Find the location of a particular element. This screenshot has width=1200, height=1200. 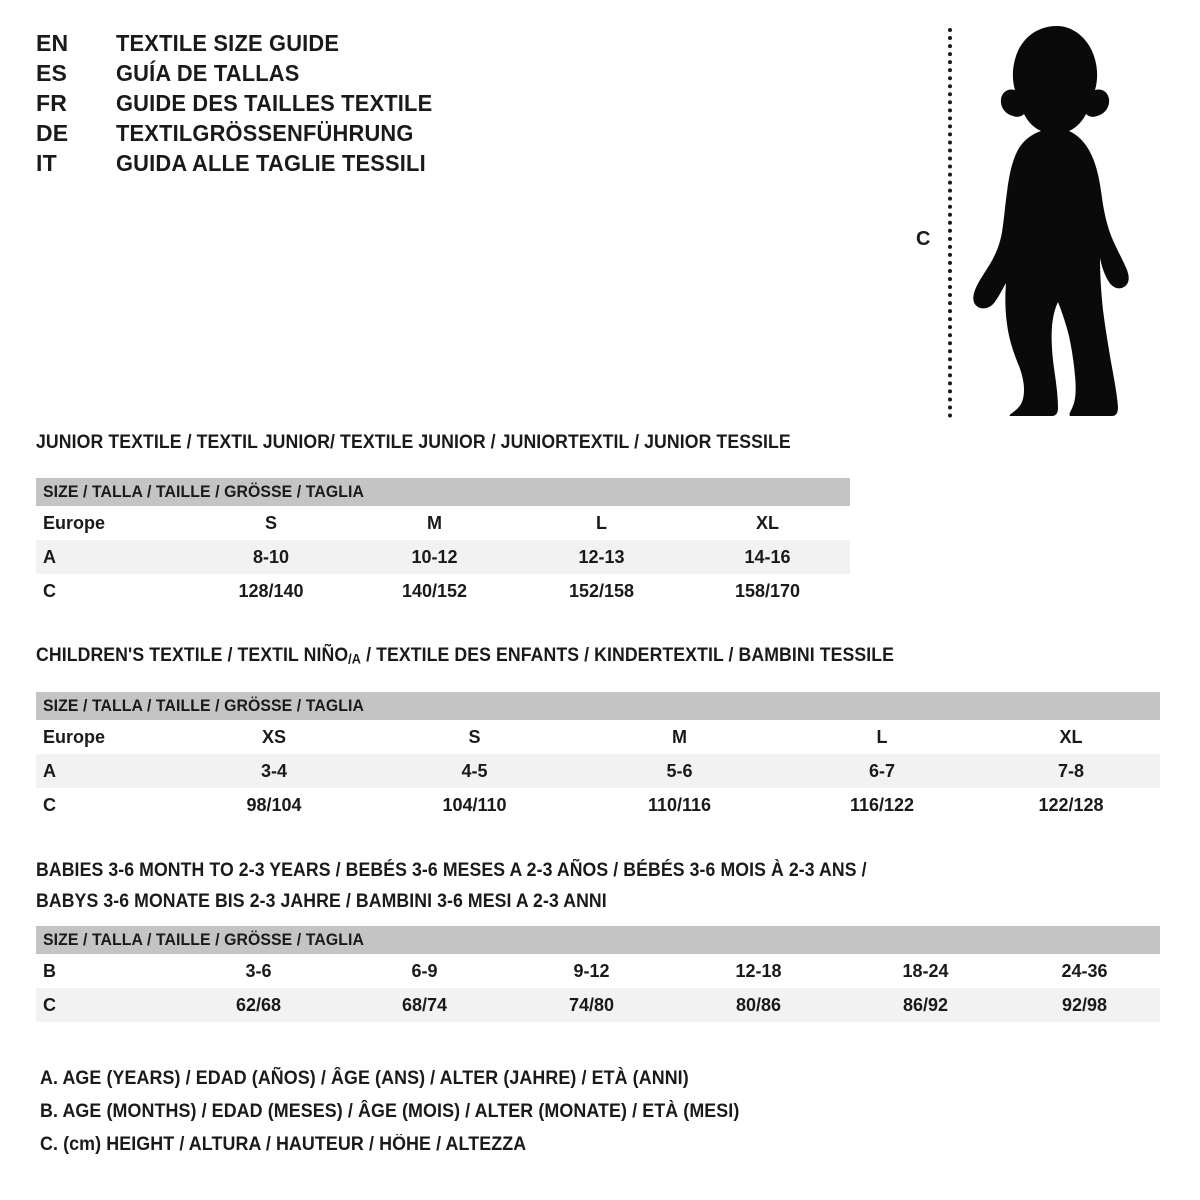

table-cell: 98/104 is located at coordinates (274, 804).